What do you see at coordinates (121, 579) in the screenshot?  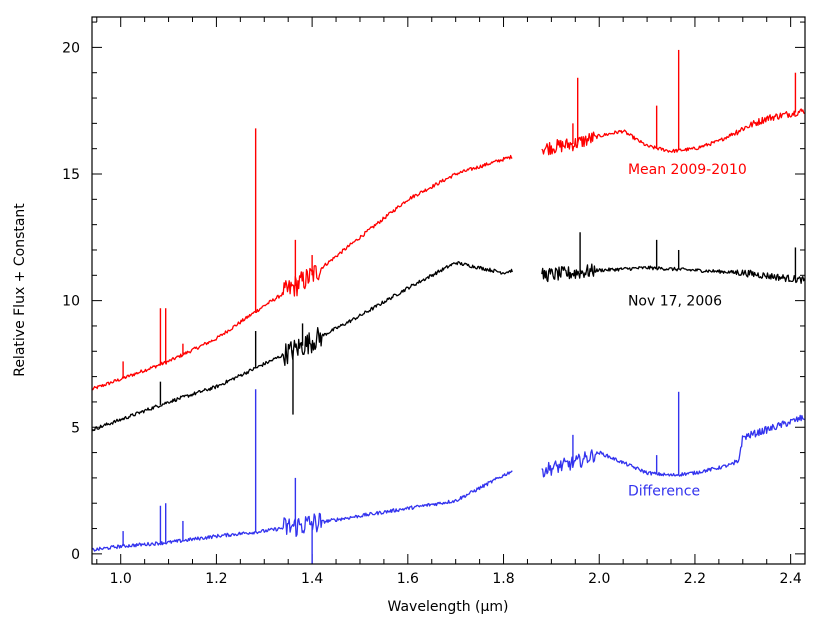 I see `x-tick-label: 1.0` at bounding box center [121, 579].